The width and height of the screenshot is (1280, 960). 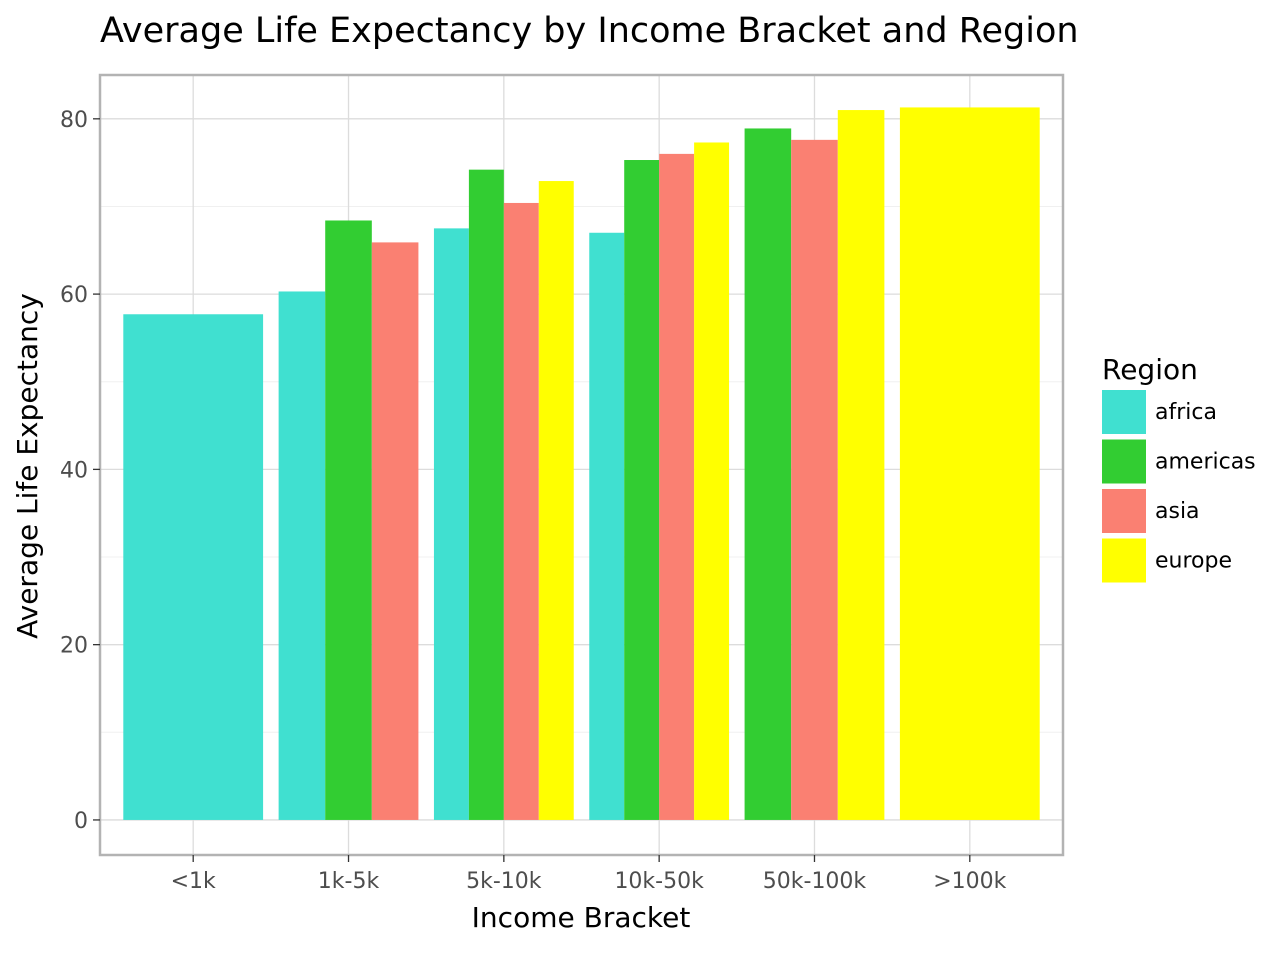 What do you see at coordinates (74, 470) in the screenshot?
I see `y-tick-label: 40` at bounding box center [74, 470].